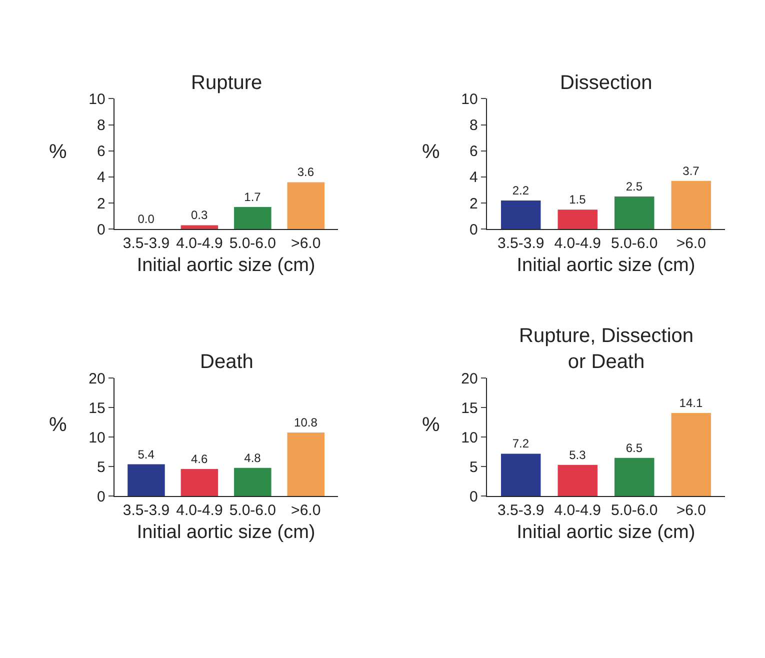  I want to click on data-label: 1.7, so click(253, 197).